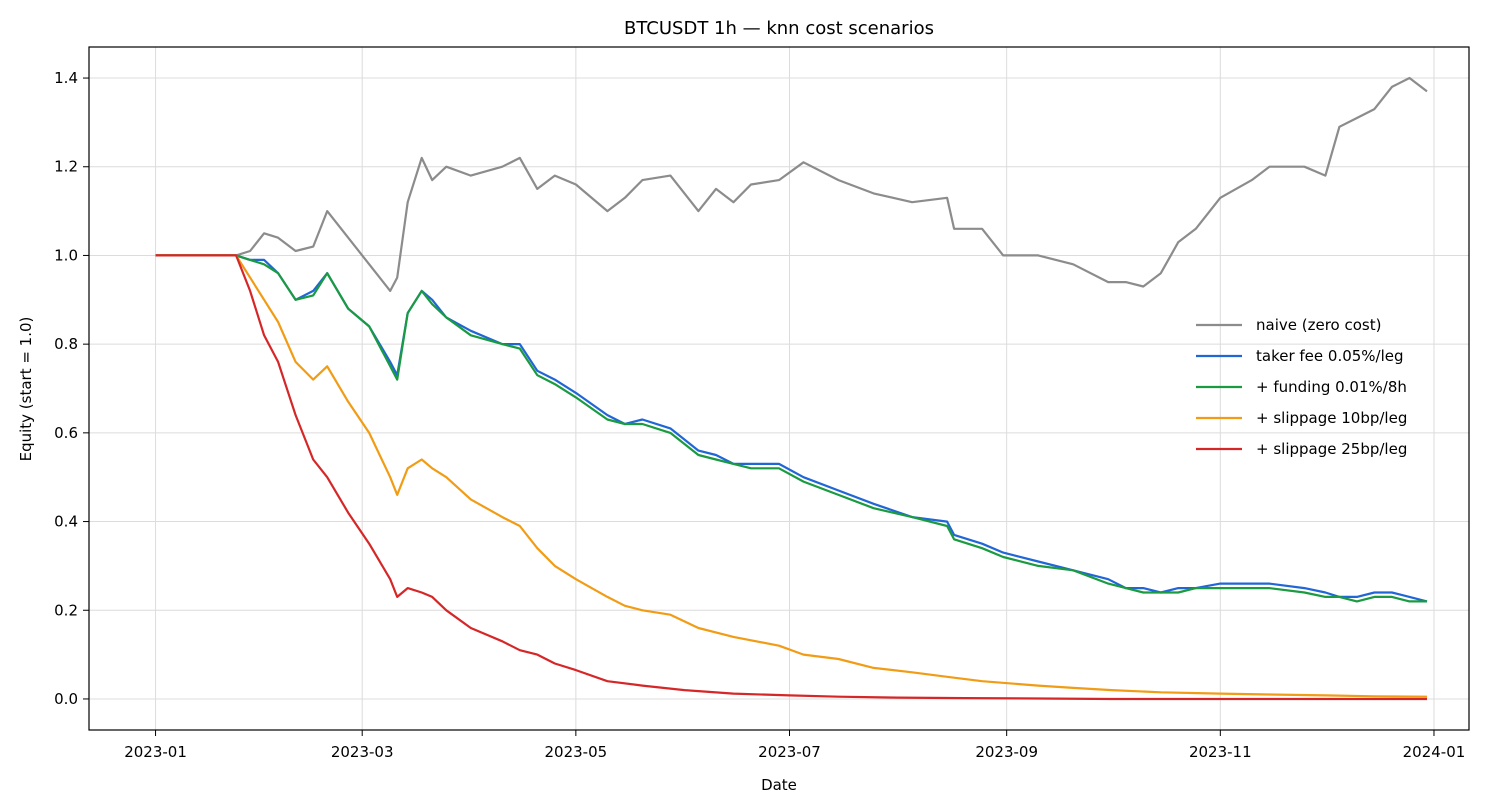 The height and width of the screenshot is (810, 1485). Describe the element at coordinates (1331, 418) in the screenshot. I see `legend-label: + slippage 10bp/leg` at that location.